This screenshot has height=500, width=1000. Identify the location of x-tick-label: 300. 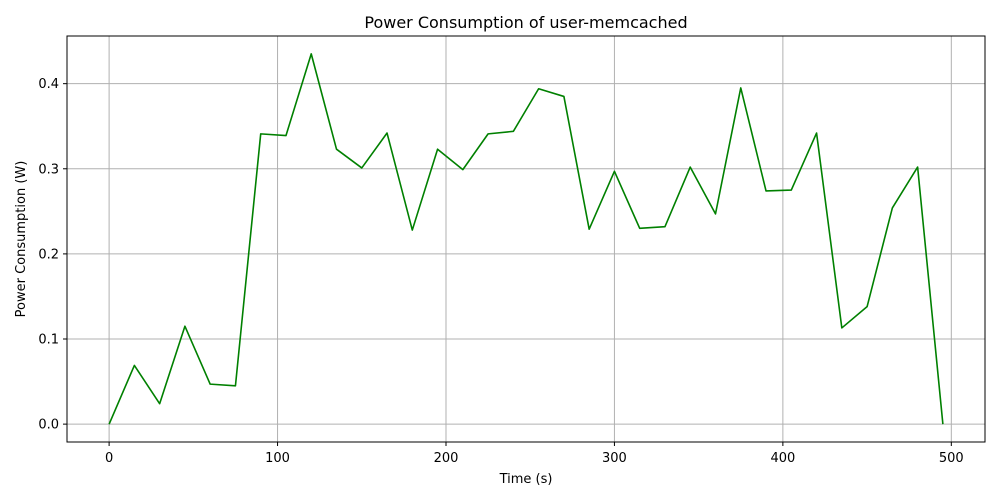
(614, 458).